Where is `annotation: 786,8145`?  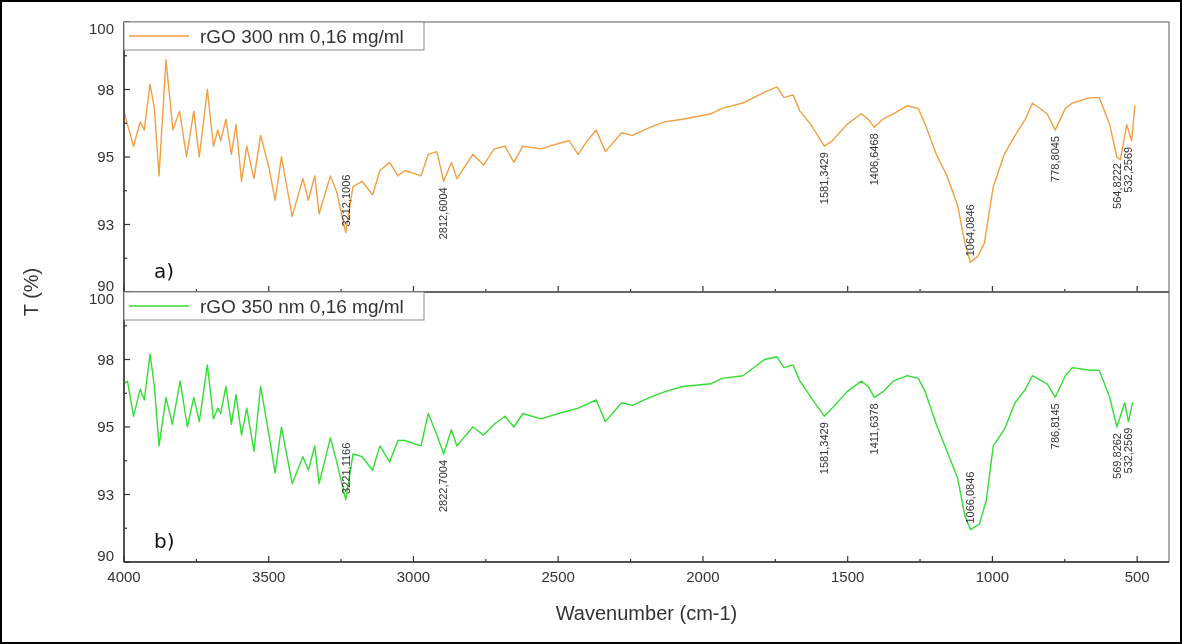
annotation: 786,8145 is located at coordinates (1055, 426).